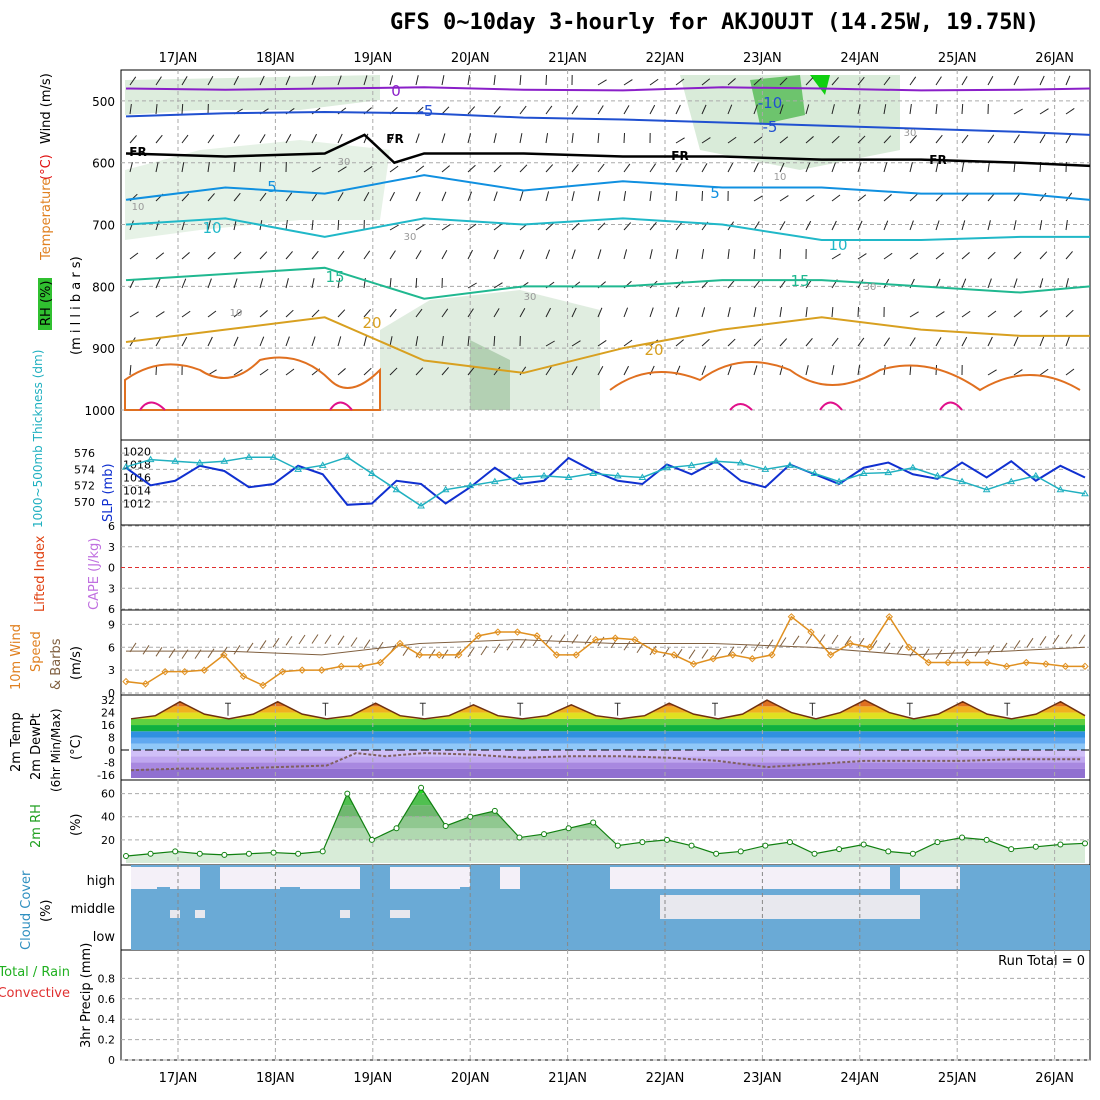 The image size is (1100, 1100). What do you see at coordinates (103, 102) in the screenshot?
I see `y-tick-label: 500` at bounding box center [103, 102].